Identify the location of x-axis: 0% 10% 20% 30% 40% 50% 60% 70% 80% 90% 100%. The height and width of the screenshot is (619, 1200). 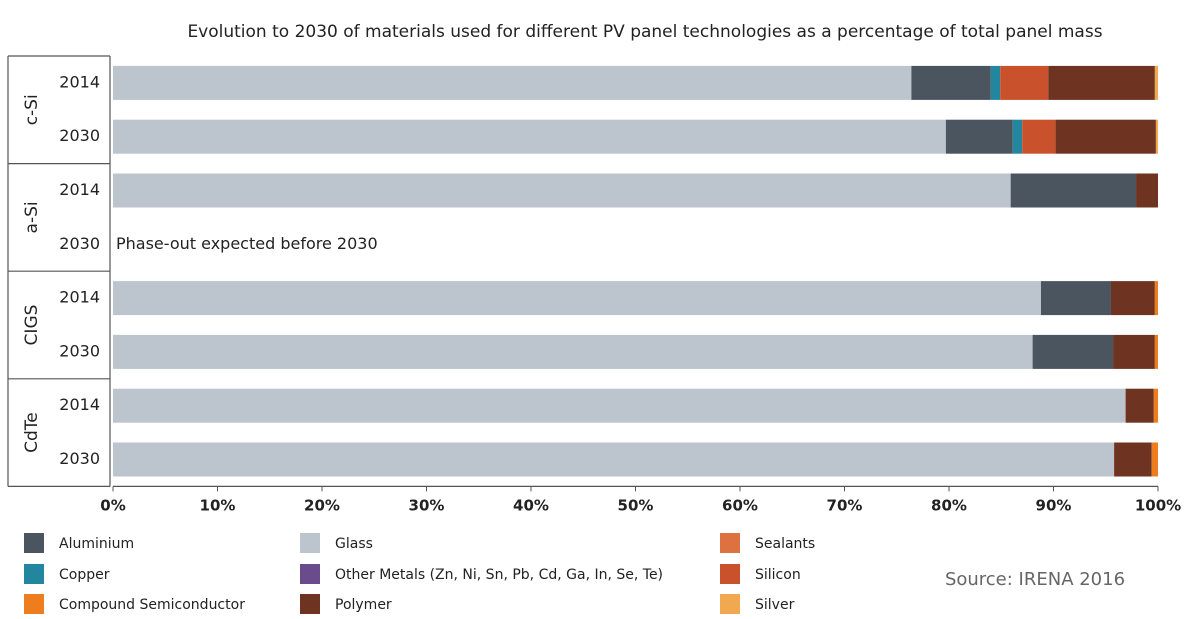
(640, 499).